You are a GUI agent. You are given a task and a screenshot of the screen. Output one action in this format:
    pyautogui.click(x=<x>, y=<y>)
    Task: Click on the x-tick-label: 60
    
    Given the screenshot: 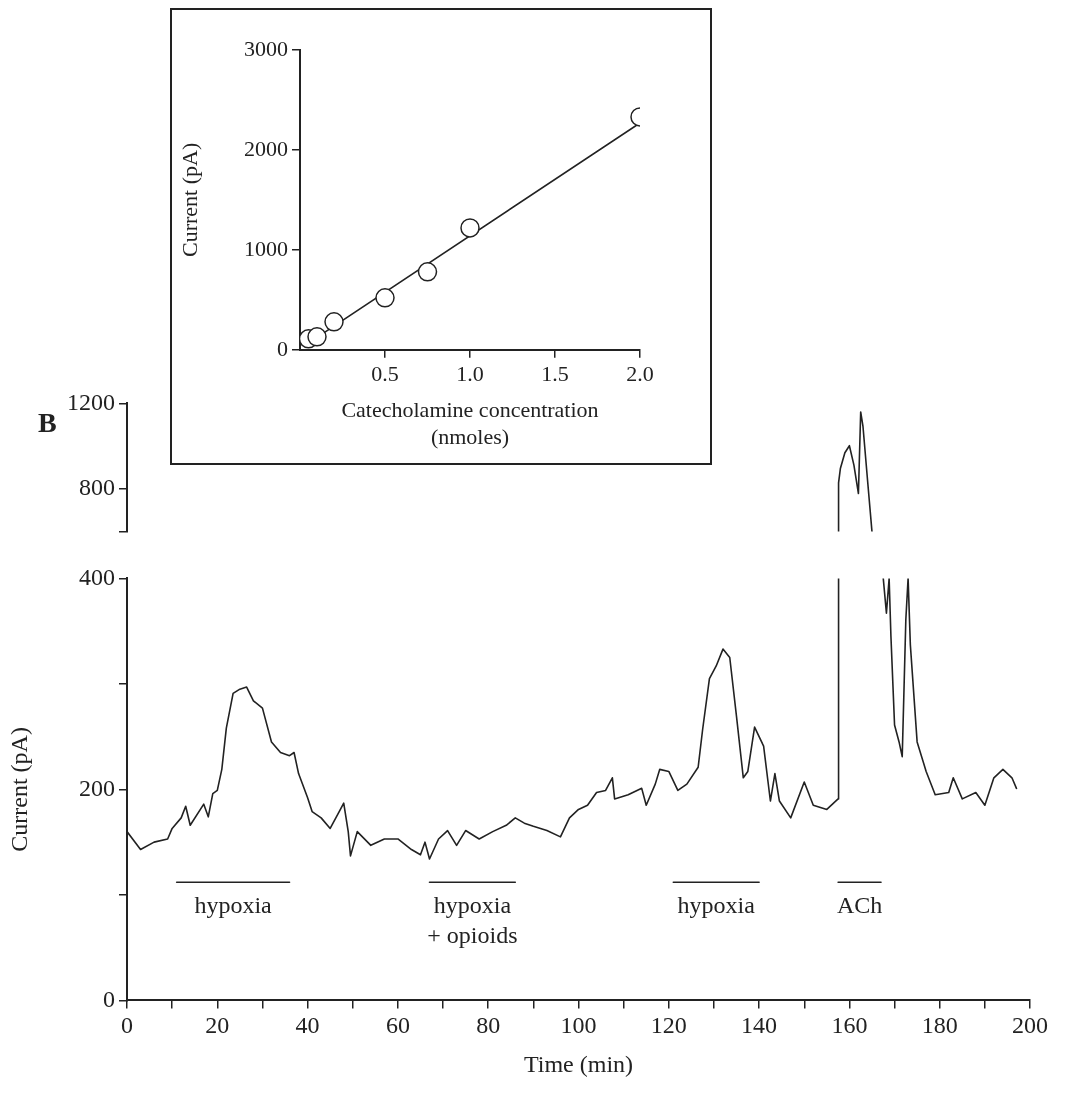 What is the action you would take?
    pyautogui.click(x=397, y=1025)
    